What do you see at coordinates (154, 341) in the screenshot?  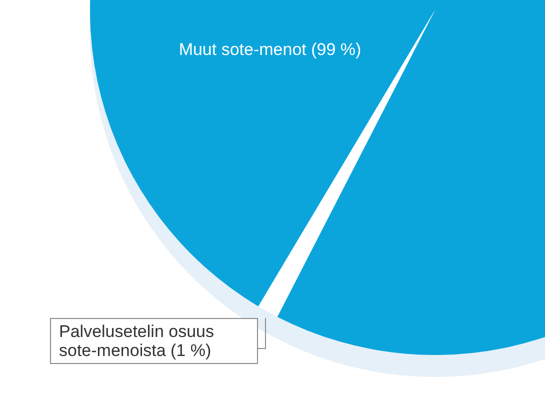 I see `slice-label: Palvelusetelin osuus sote-menoista (1 %)` at bounding box center [154, 341].